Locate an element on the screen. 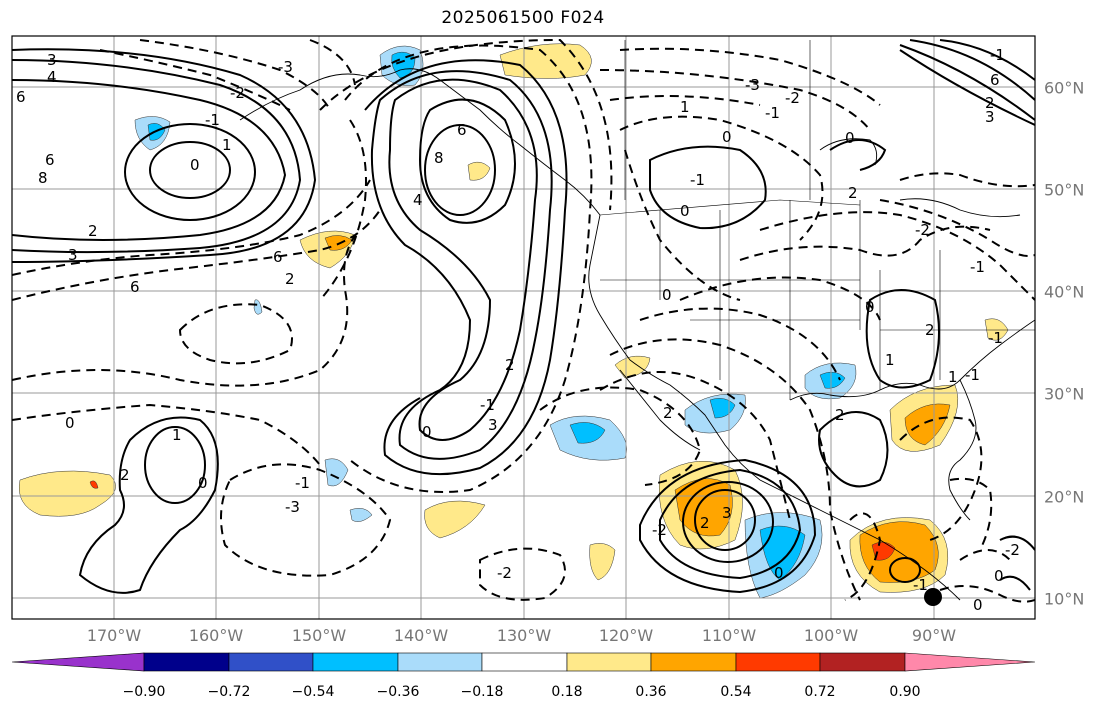 The height and width of the screenshot is (712, 1105). colorbar-under-arrow is located at coordinates (78, 662).